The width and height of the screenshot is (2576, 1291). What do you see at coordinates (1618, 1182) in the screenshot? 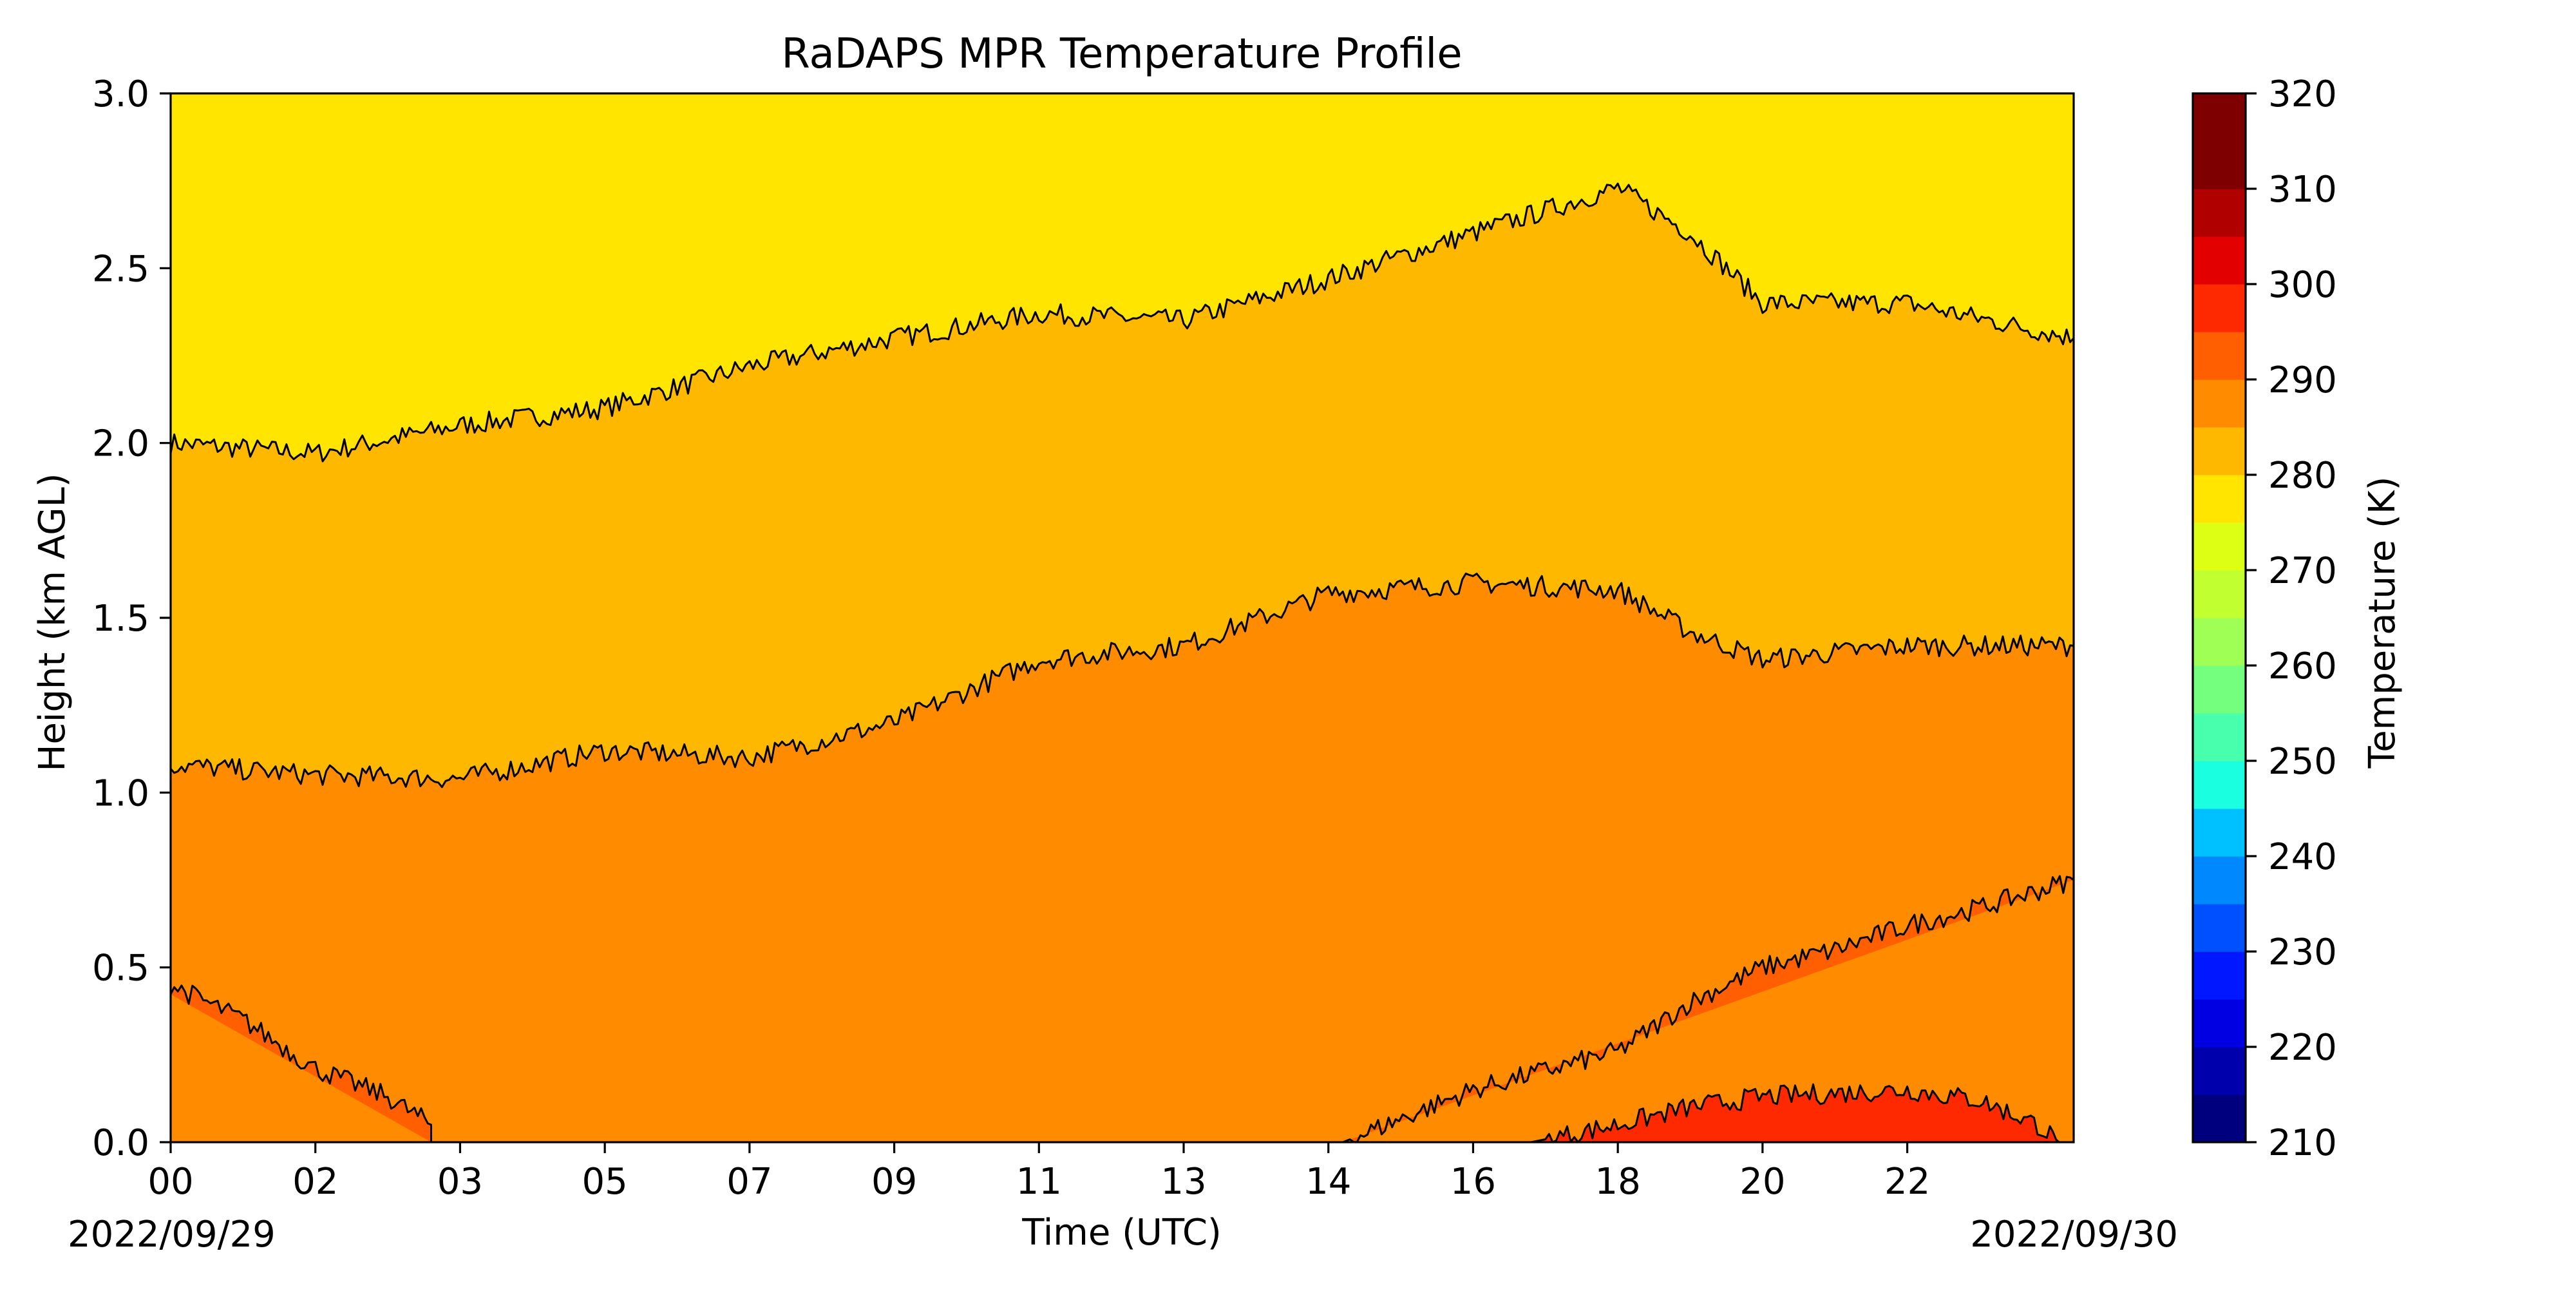
I see `x-tick-label: 18` at bounding box center [1618, 1182].